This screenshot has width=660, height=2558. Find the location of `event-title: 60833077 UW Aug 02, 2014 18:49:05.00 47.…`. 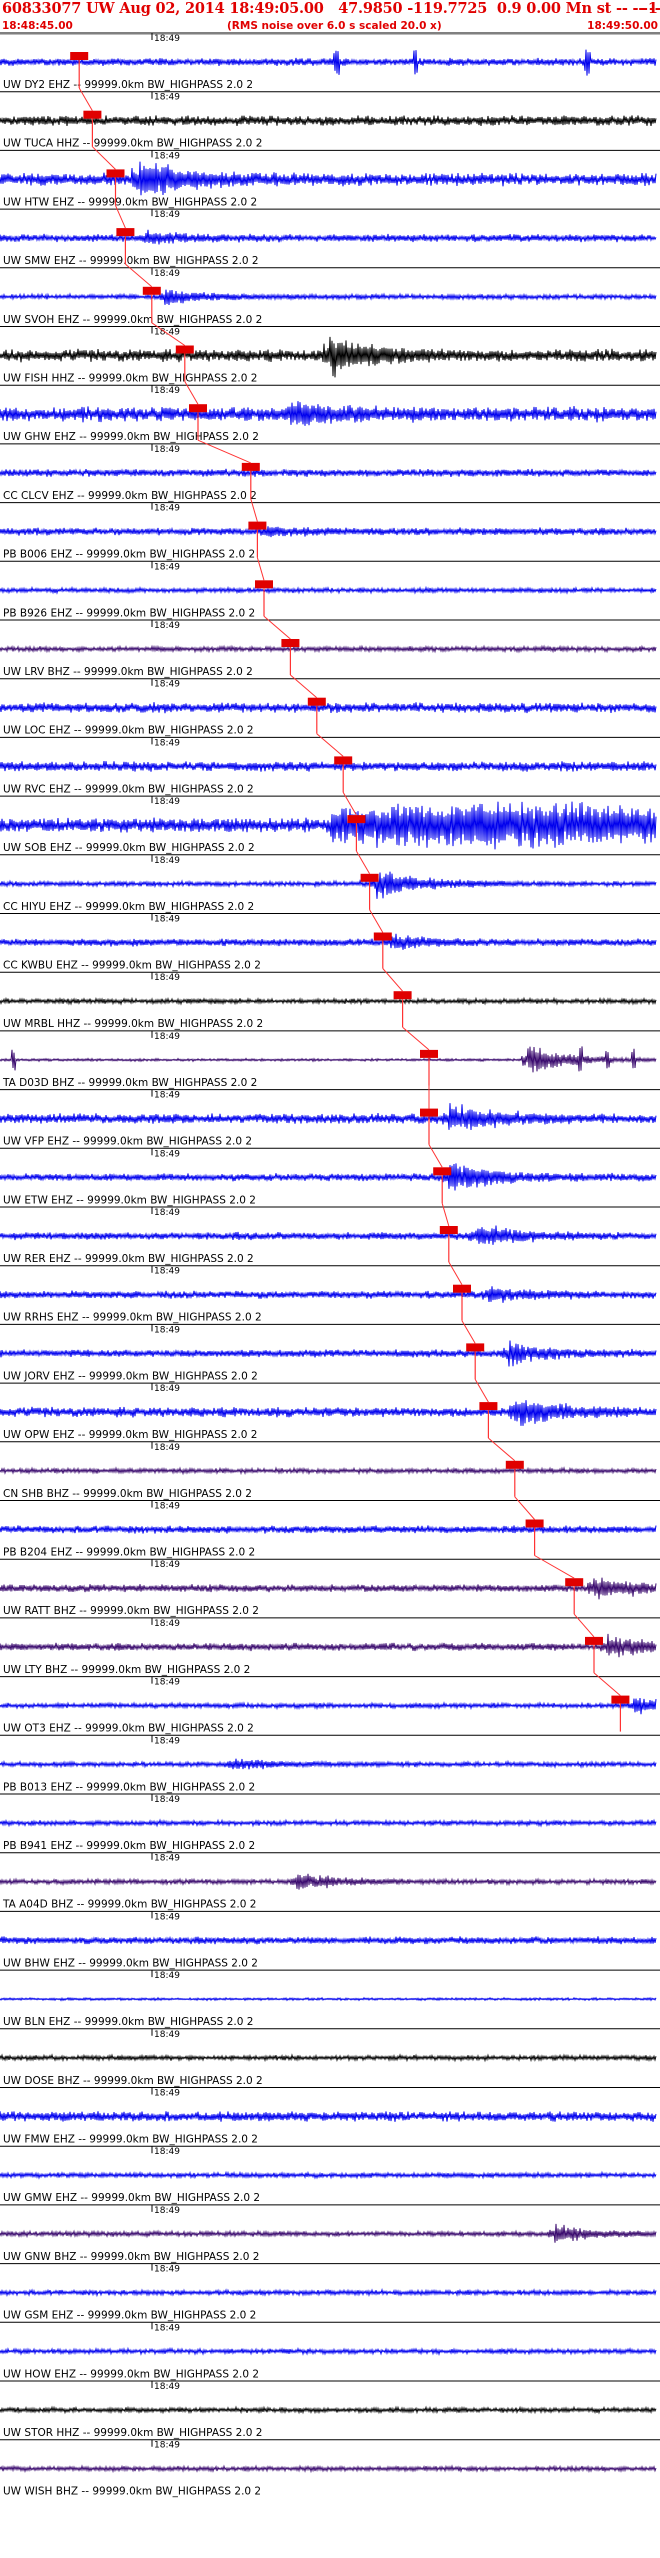

event-title: 60833077 UW Aug 02, 2014 18:49:05.00 47.… is located at coordinates (331, 8).